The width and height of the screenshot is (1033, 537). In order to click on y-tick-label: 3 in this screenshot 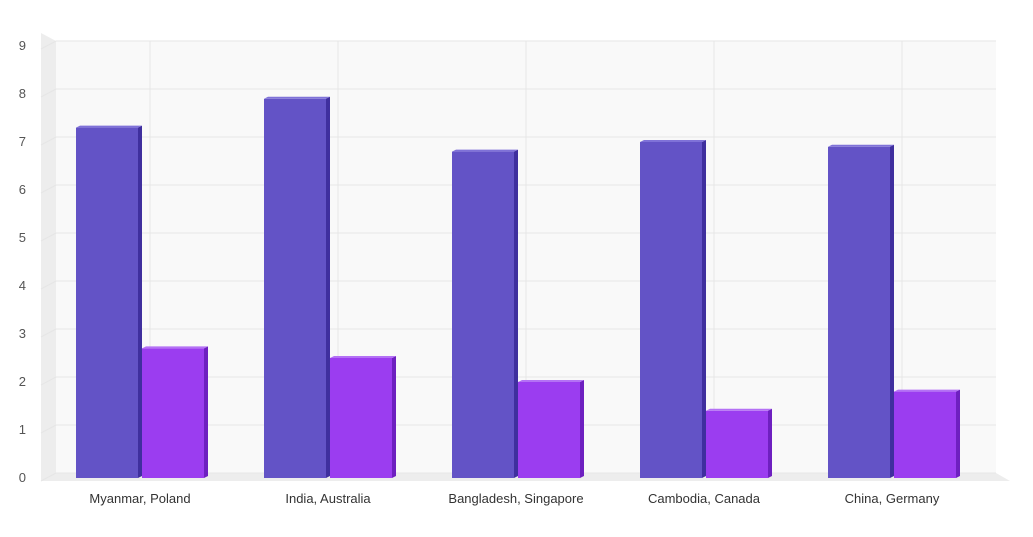, I will do `click(22, 333)`.